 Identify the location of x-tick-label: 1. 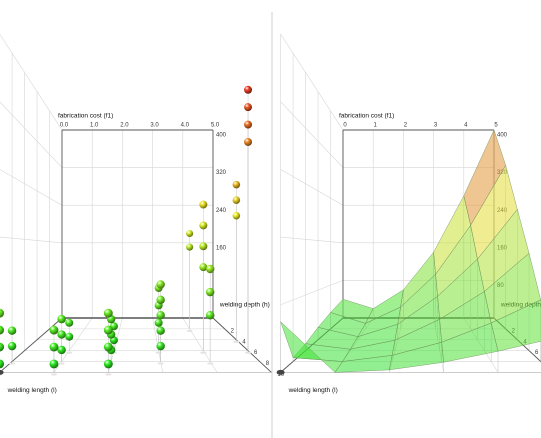
(376, 126).